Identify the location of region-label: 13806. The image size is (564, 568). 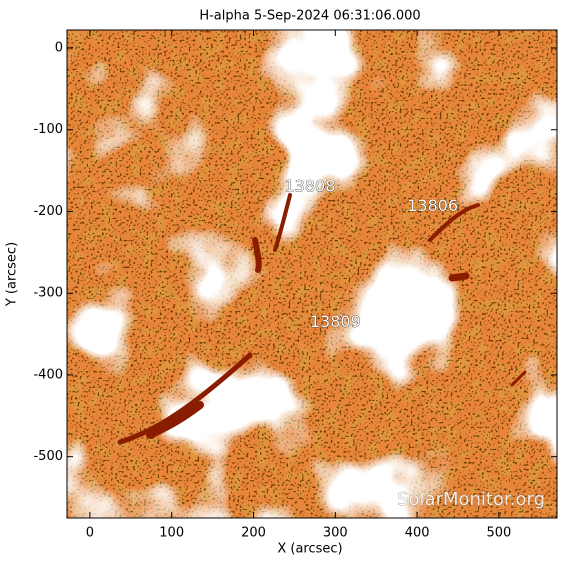
(432, 205).